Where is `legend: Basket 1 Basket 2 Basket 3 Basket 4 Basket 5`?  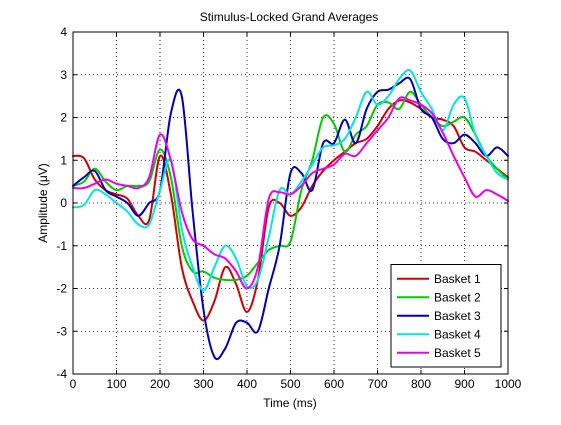 legend: Basket 1 Basket 2 Basket 3 Basket 4 Basket 5 is located at coordinates (446, 316).